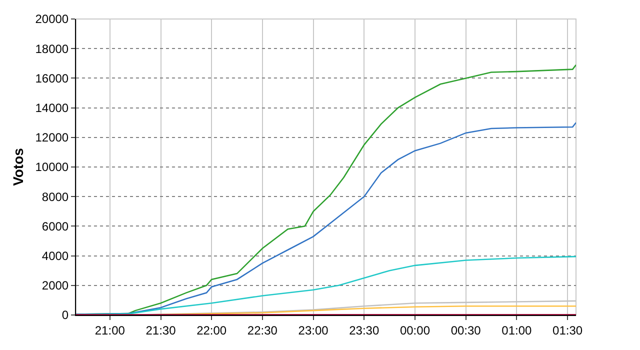  I want to click on y-tick-label: 12000, so click(52, 137).